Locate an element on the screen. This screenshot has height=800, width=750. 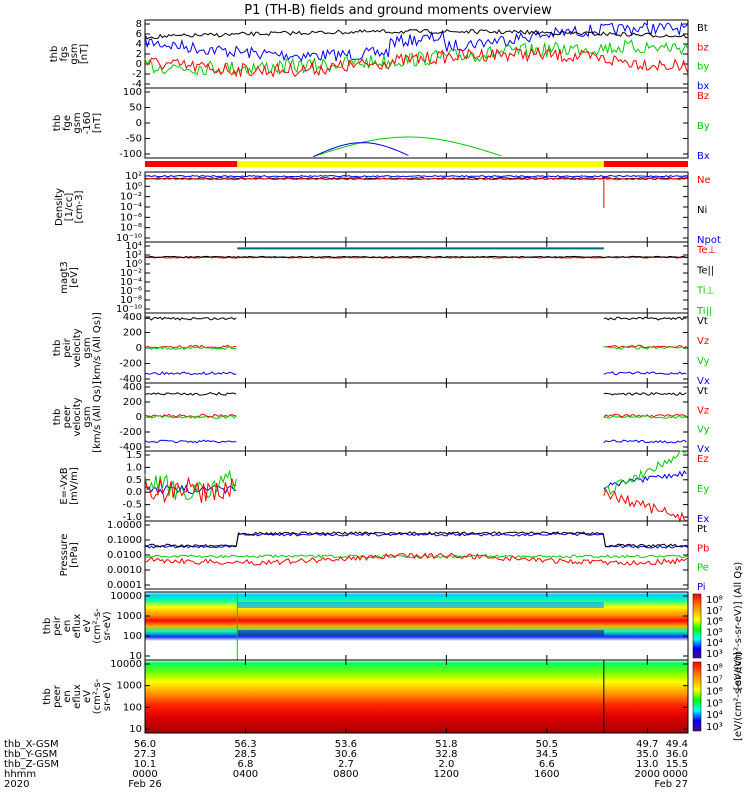
panel-efield: 1.51.0 0.50.0 -0.5-1.0 E=-VxB [mV/m] Ez Ey Ex is located at coordinates (384, 487).